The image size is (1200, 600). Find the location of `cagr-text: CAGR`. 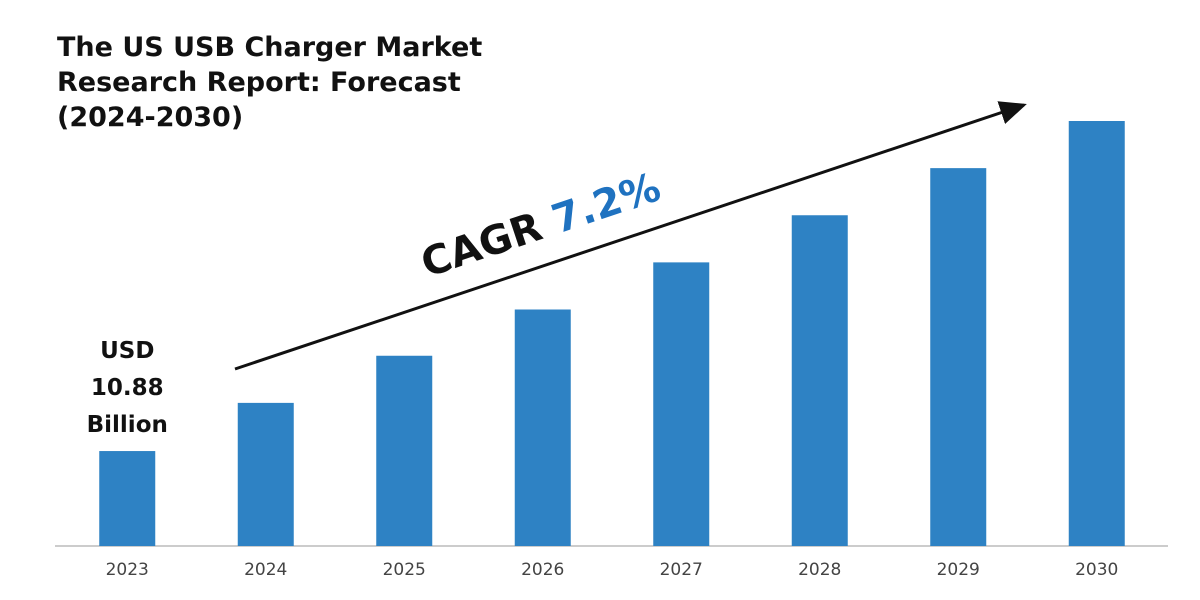

cagr-text: CAGR is located at coordinates (482, 245).